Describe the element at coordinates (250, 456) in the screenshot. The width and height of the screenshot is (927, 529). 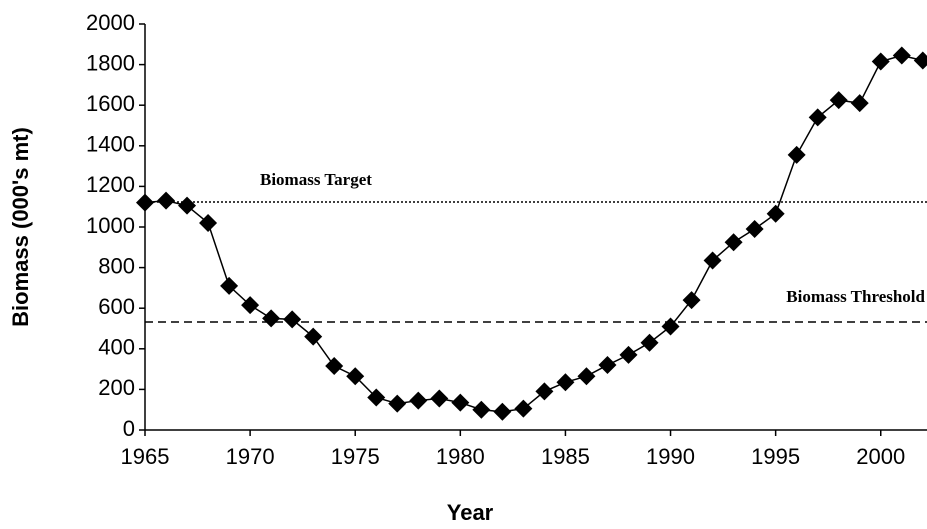
I see `x-tick-label: 1970` at that location.